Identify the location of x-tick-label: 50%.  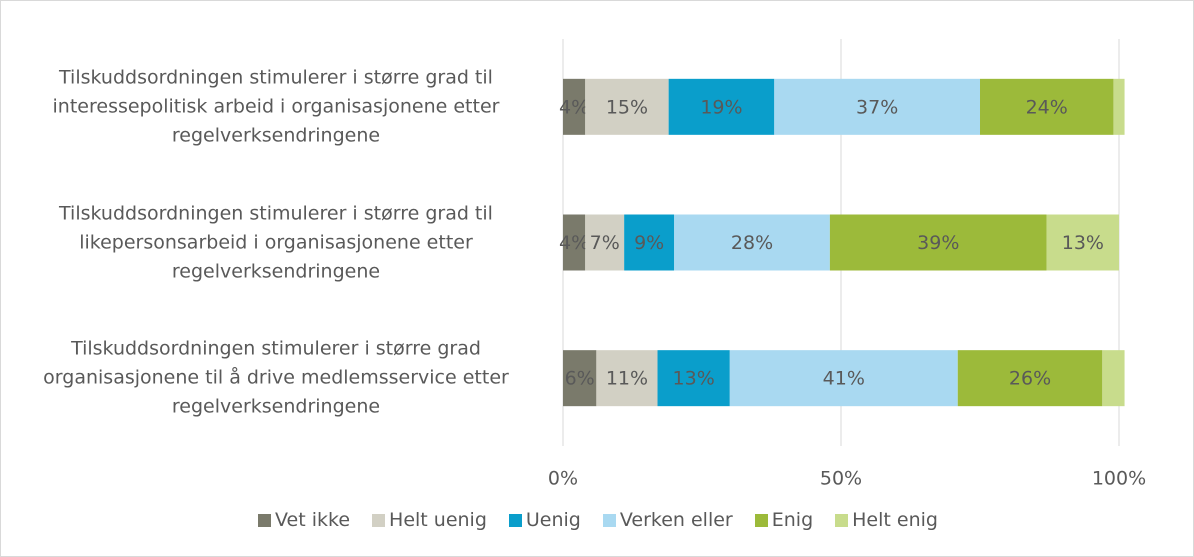
(841, 479).